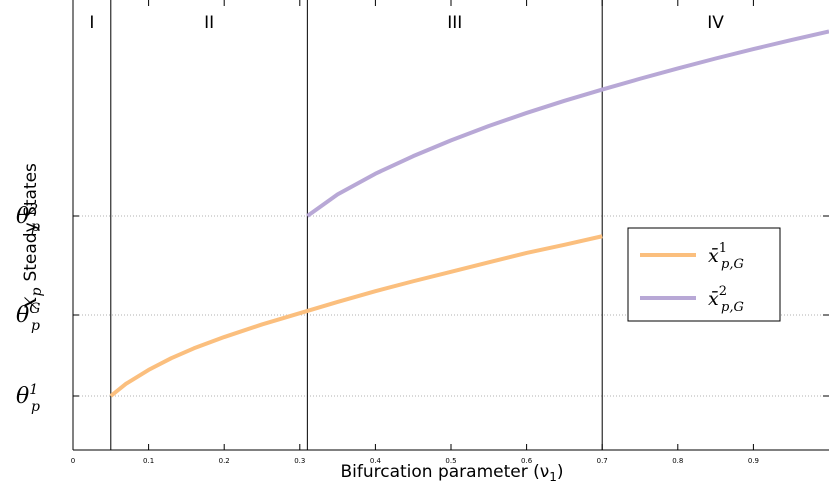 This screenshot has width=829, height=490. Describe the element at coordinates (753, 461) in the screenshot. I see `x-tick-label: 0.9` at that location.